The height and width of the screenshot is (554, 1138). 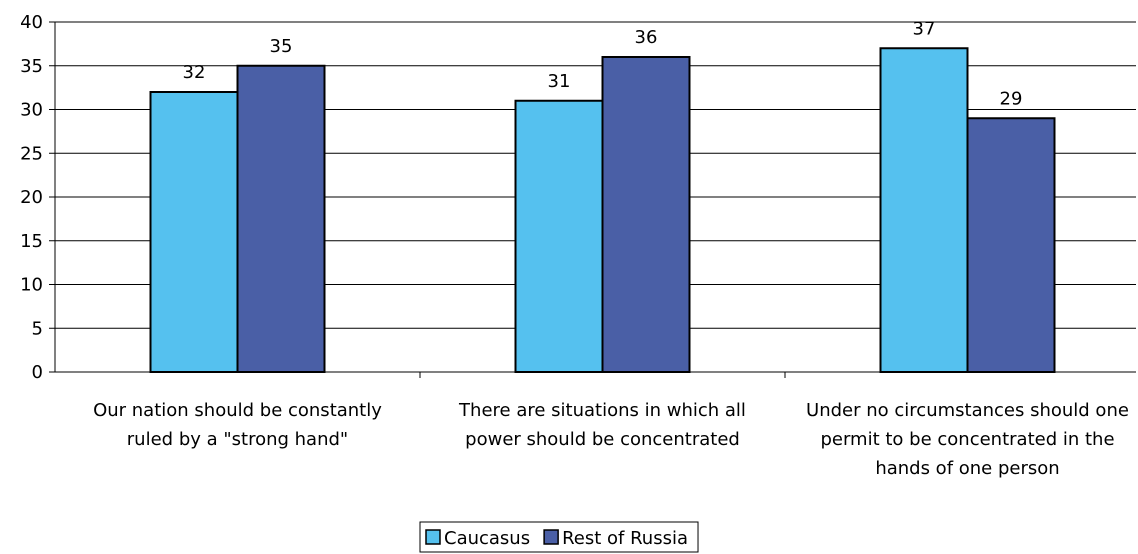 I want to click on y-tick-label: 40, so click(x=31, y=22).